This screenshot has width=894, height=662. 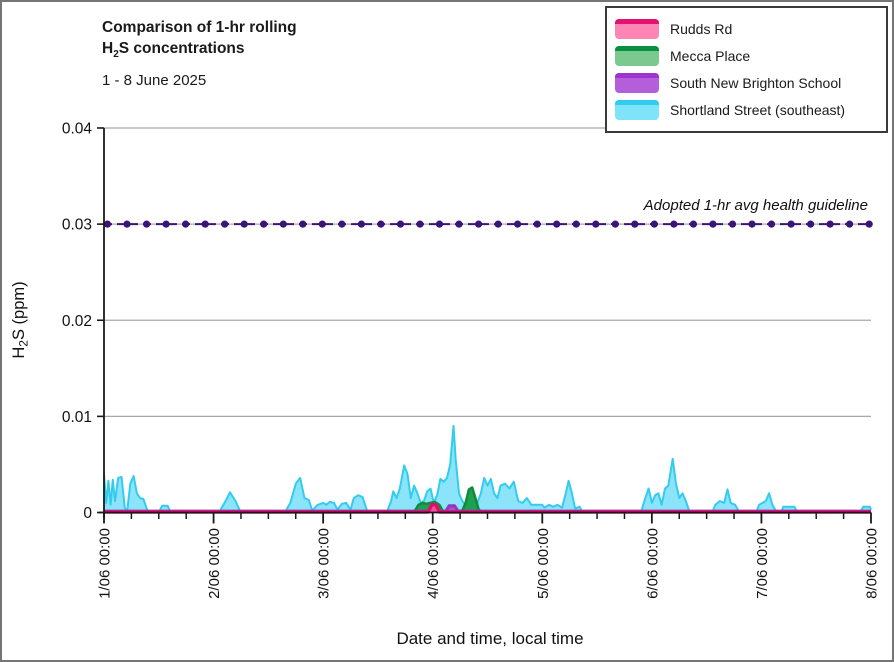 What do you see at coordinates (746, 28) in the screenshot?
I see `legend-item: Rudds Rd` at bounding box center [746, 28].